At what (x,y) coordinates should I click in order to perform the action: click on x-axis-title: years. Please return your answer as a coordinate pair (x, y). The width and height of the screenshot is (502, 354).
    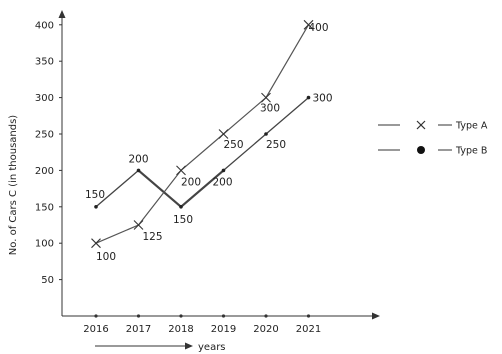
    Looking at the image, I should click on (160, 347).